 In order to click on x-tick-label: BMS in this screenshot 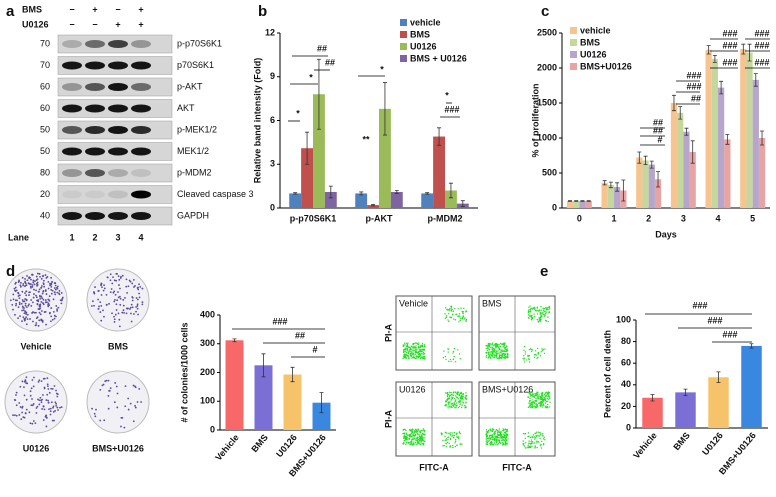, I will do `click(259, 443)`.